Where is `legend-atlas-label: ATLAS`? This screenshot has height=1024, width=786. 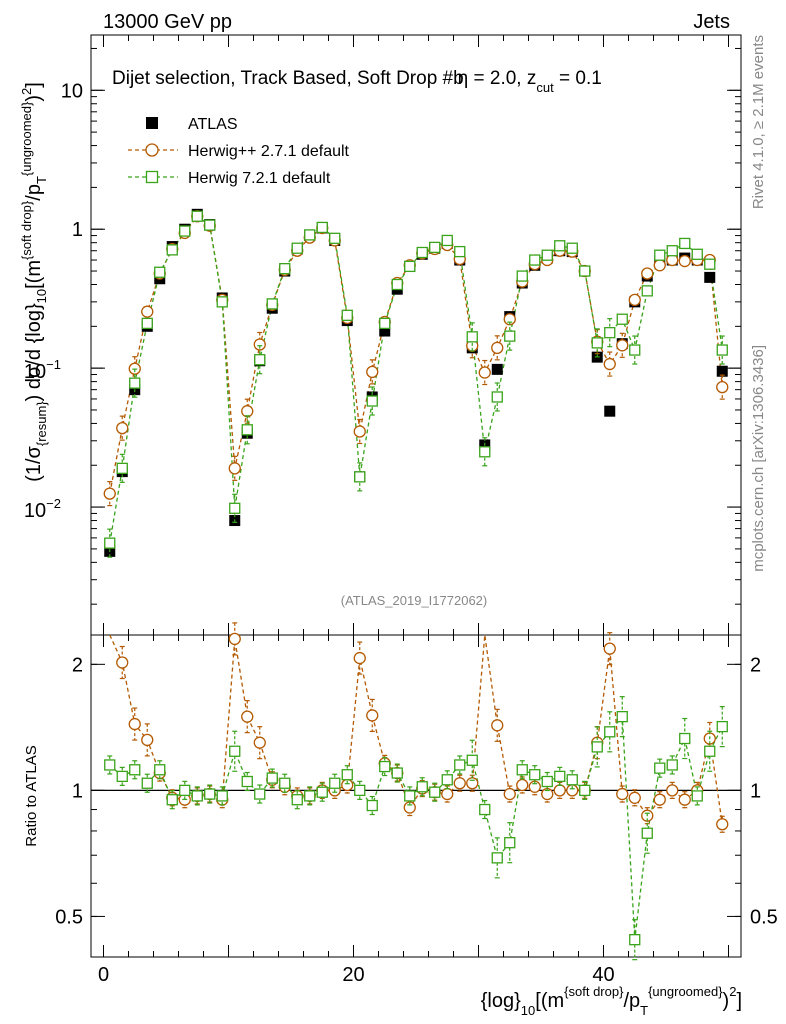 legend-atlas-label: ATLAS is located at coordinates (213, 124).